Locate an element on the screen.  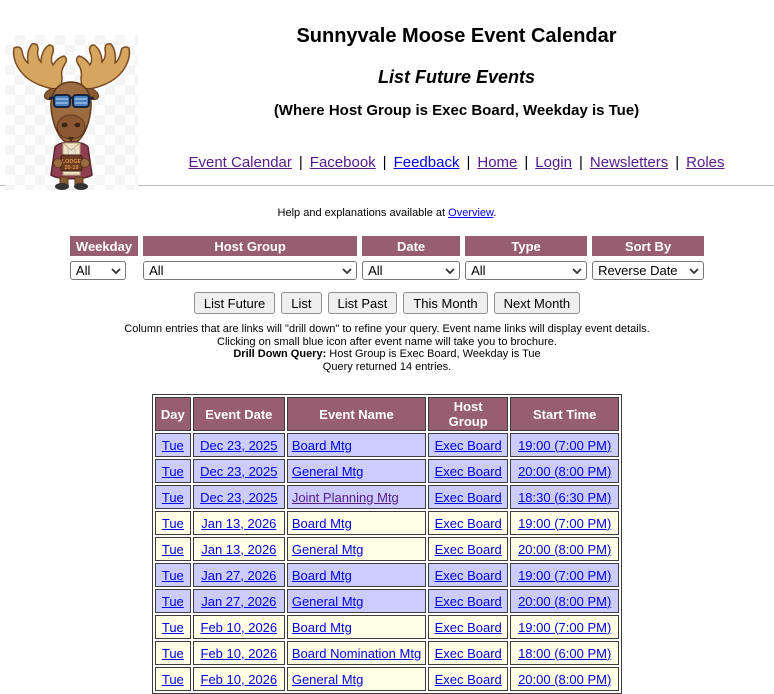
drill-down-label: Drill Down Query: is located at coordinates (280, 354).